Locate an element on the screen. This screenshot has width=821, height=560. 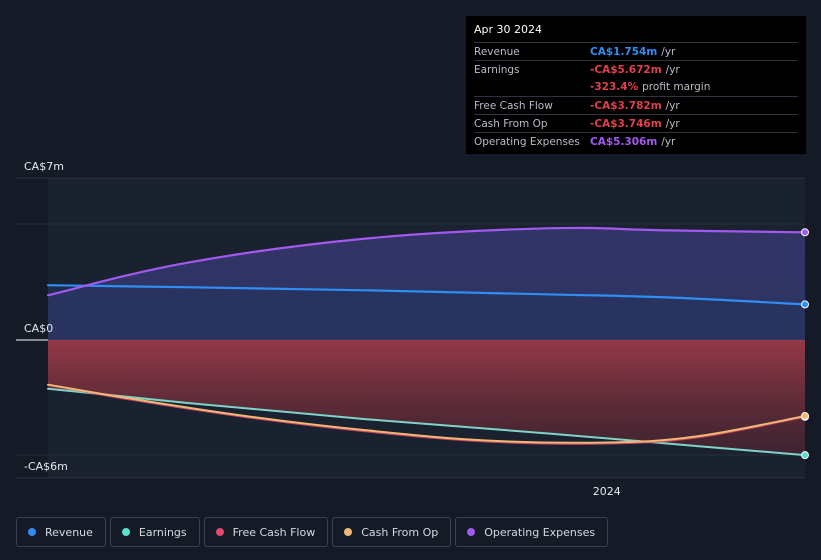
legend-item-free-cash-flow: Free Cash Flow is located at coordinates (266, 532).